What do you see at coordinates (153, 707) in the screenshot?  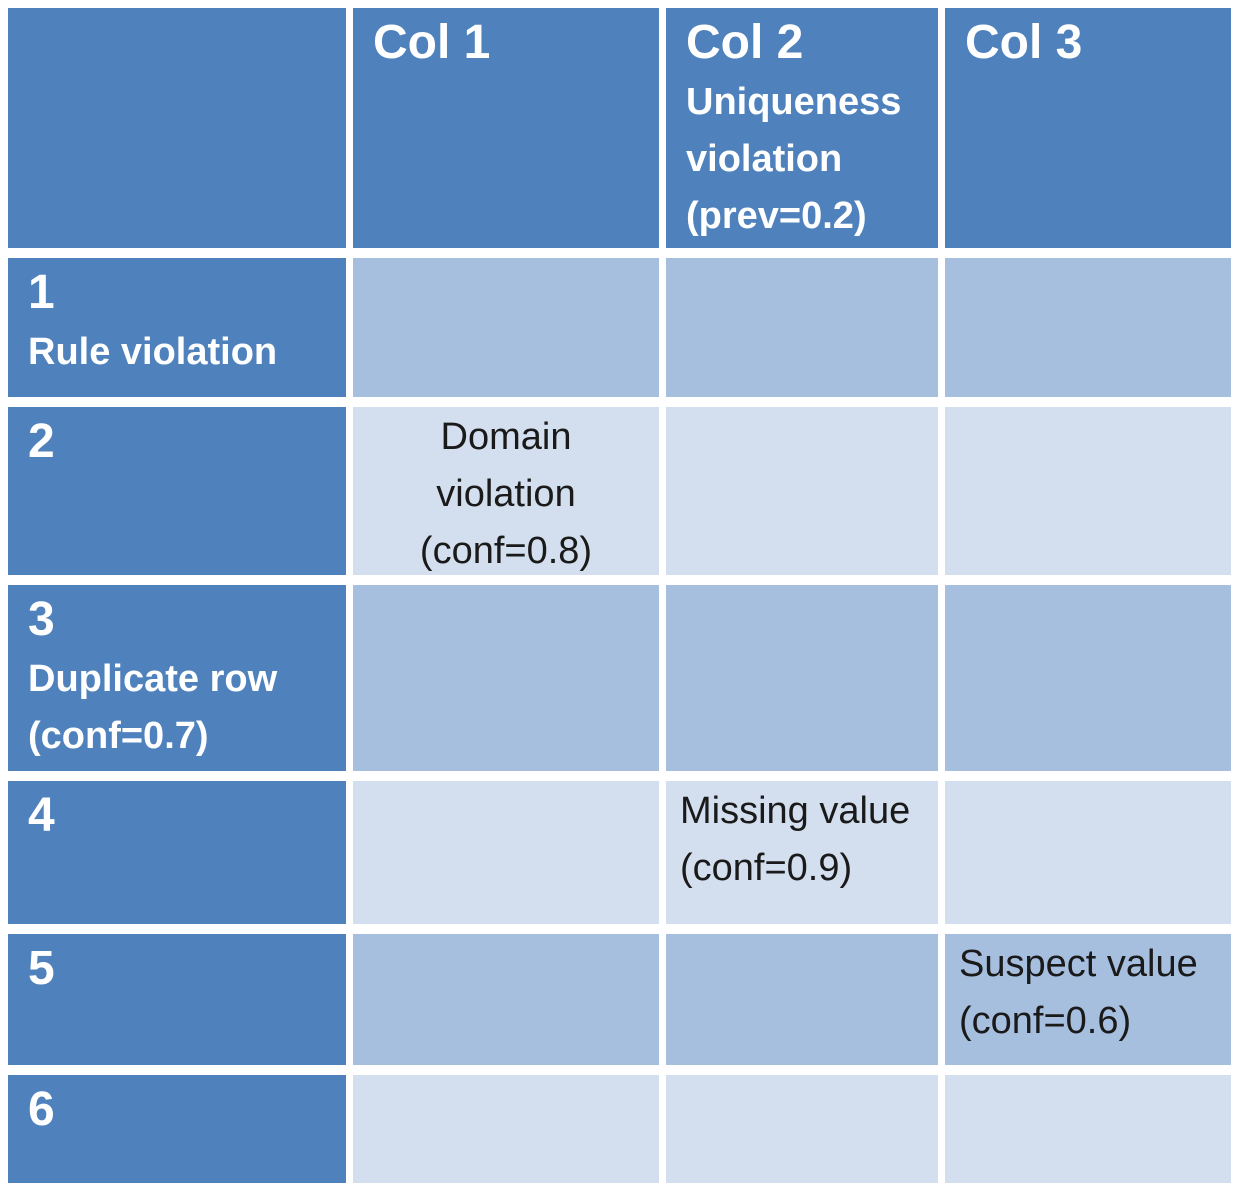 I see `row-header-3-label: Duplicate row (conf=0.7)` at bounding box center [153, 707].